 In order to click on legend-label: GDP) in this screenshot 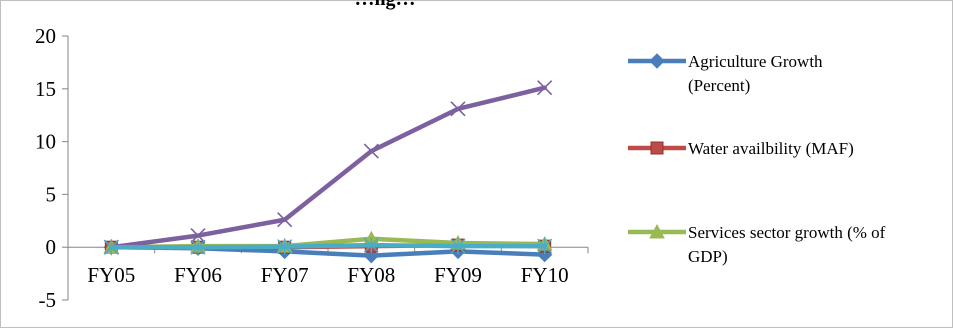, I will do `click(708, 256)`.